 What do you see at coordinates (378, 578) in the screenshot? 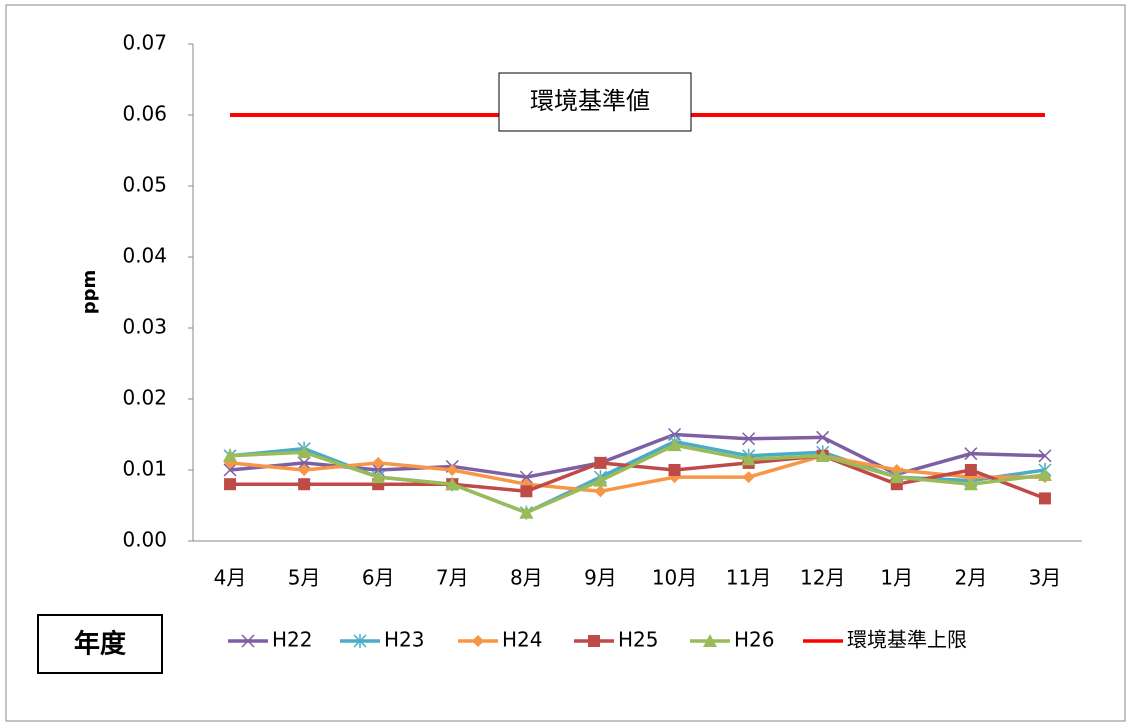
I see `x-tick-label: 6月` at bounding box center [378, 578].